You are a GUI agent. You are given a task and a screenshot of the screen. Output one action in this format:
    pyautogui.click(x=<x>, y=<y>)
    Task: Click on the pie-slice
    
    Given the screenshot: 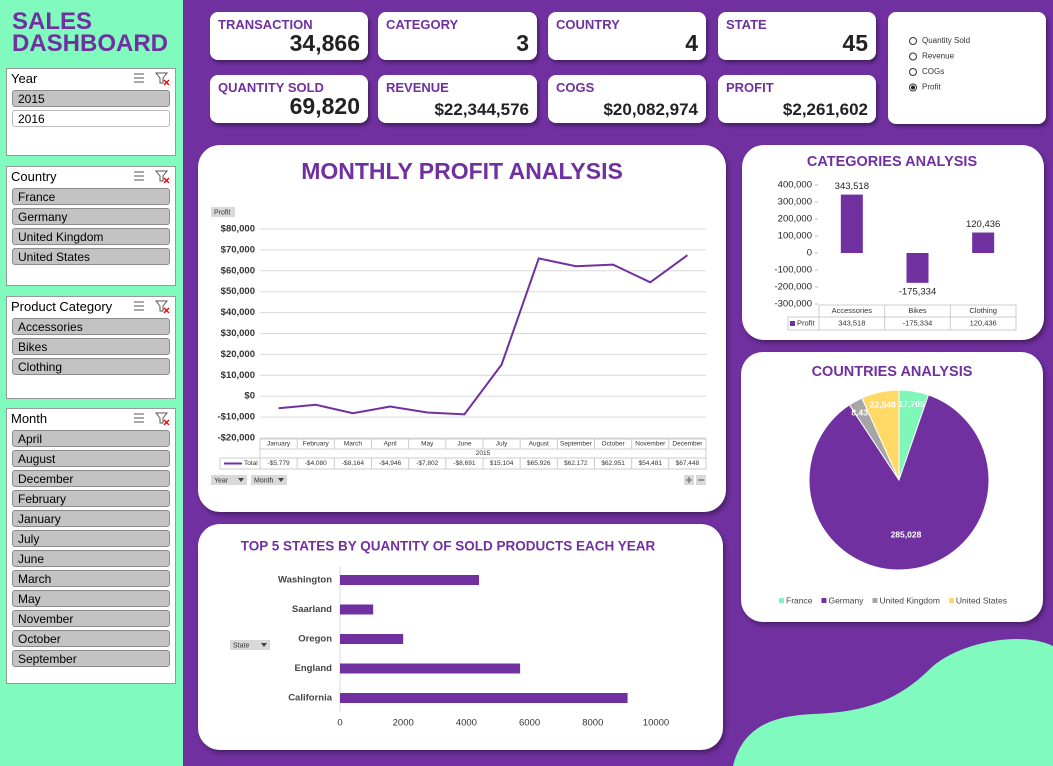 What is the action you would take?
    pyautogui.click(x=899, y=482)
    